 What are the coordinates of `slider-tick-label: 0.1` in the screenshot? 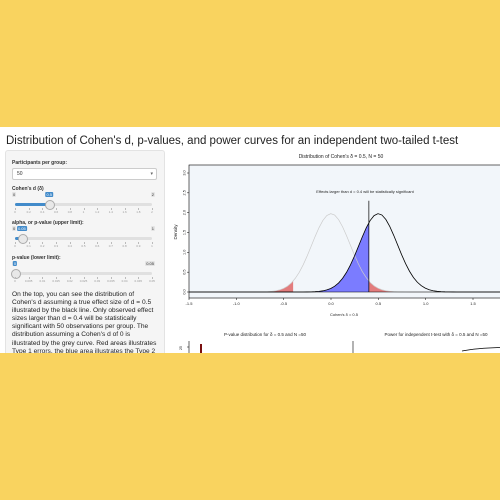 It's located at (28, 246).